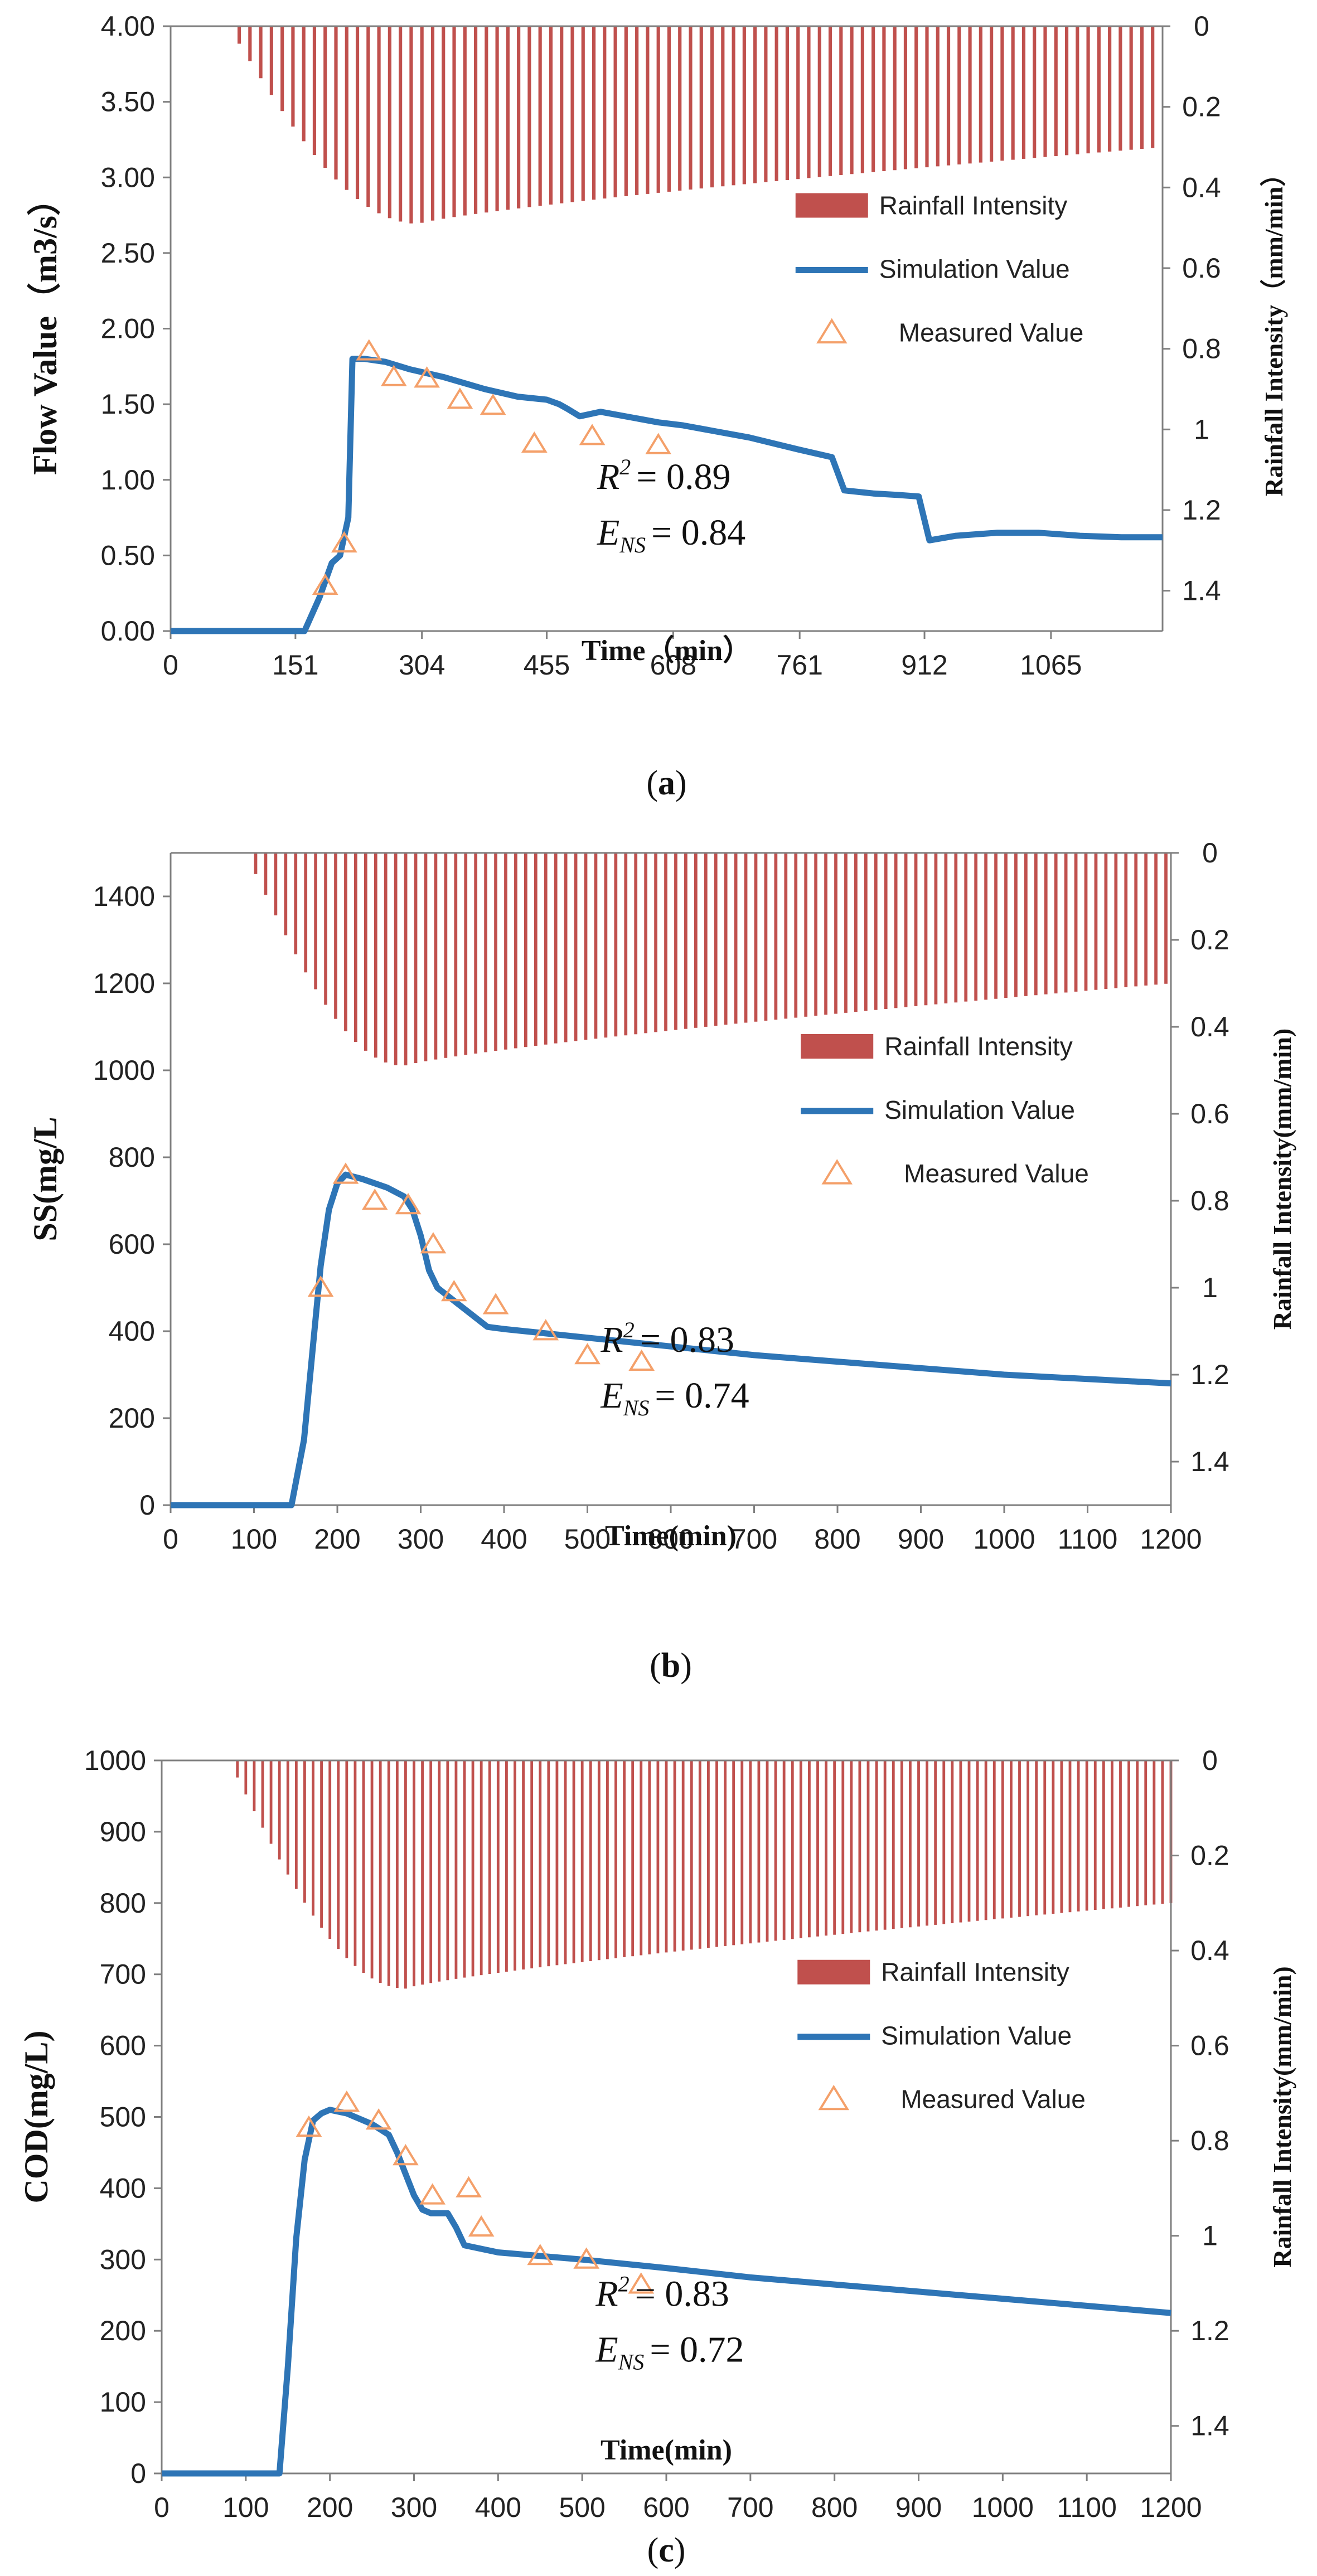  Describe the element at coordinates (1003, 2508) in the screenshot. I see `x-tick-label: 1000` at that location.